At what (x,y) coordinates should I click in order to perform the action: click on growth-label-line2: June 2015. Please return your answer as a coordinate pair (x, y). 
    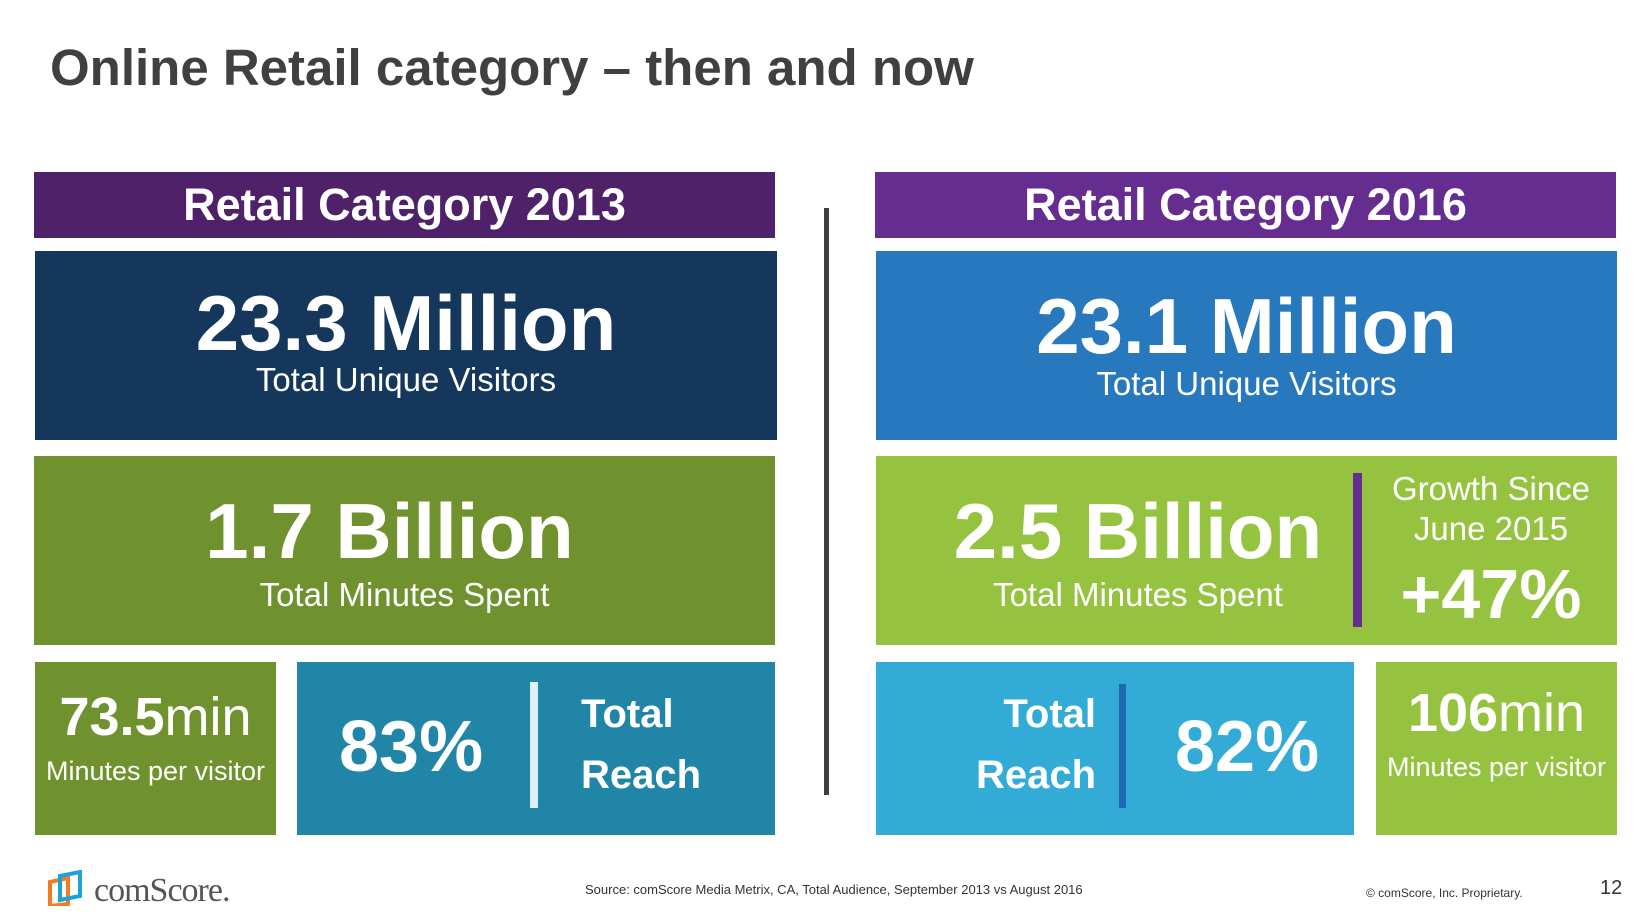
    Looking at the image, I should click on (1491, 528).